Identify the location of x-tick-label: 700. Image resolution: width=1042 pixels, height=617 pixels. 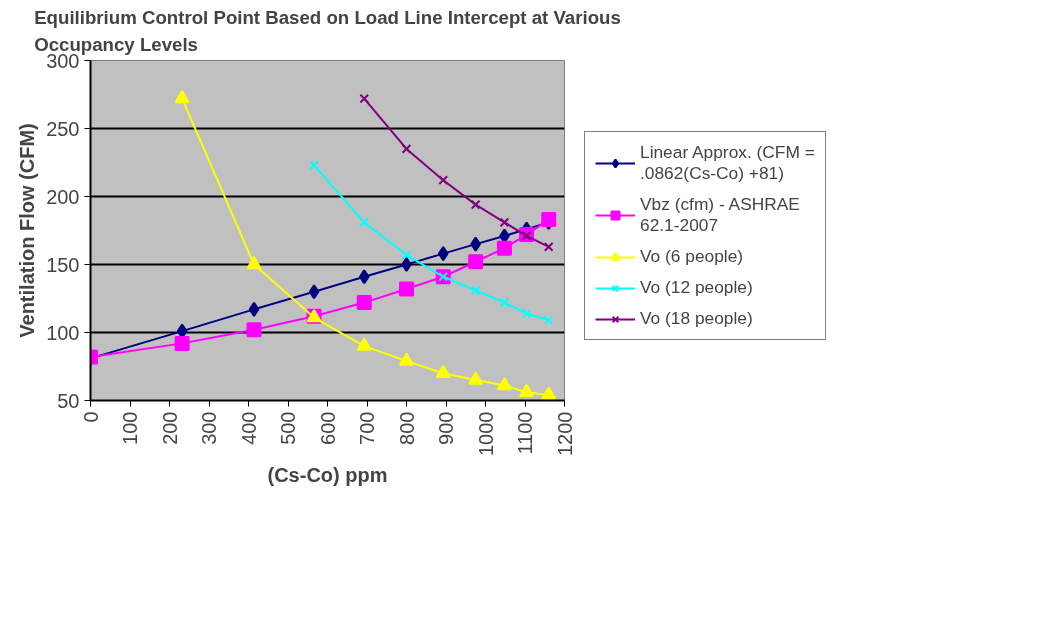
(367, 428).